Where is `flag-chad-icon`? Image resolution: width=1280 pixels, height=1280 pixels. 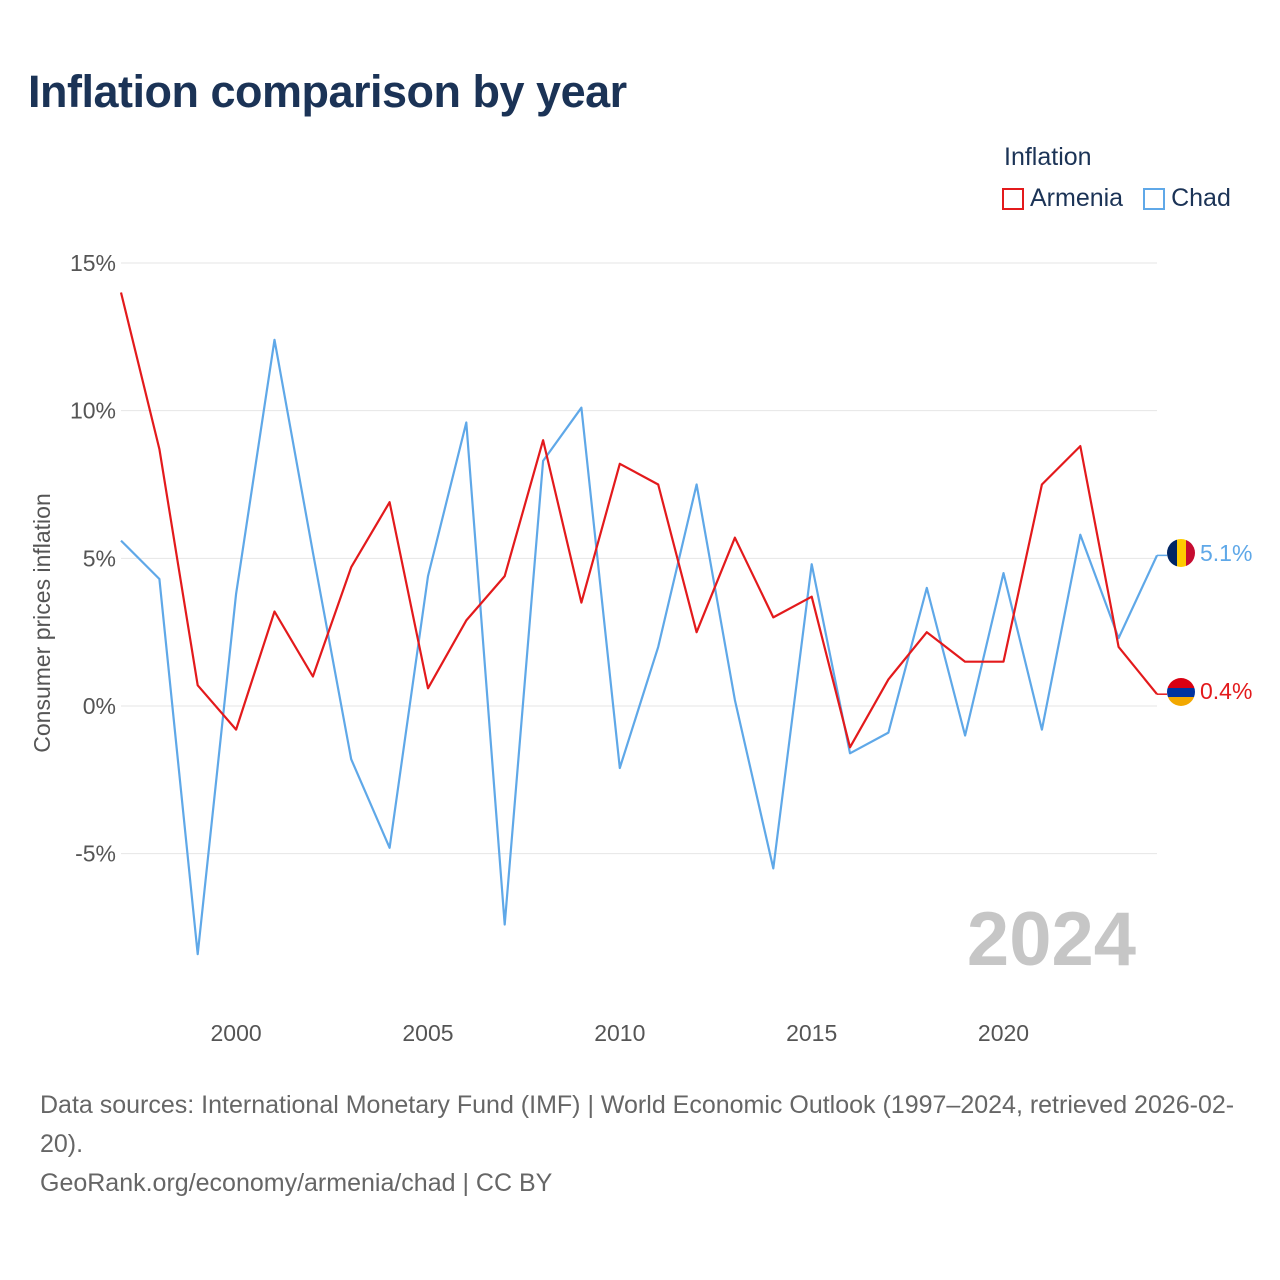
flag-chad-icon is located at coordinates (1181, 553).